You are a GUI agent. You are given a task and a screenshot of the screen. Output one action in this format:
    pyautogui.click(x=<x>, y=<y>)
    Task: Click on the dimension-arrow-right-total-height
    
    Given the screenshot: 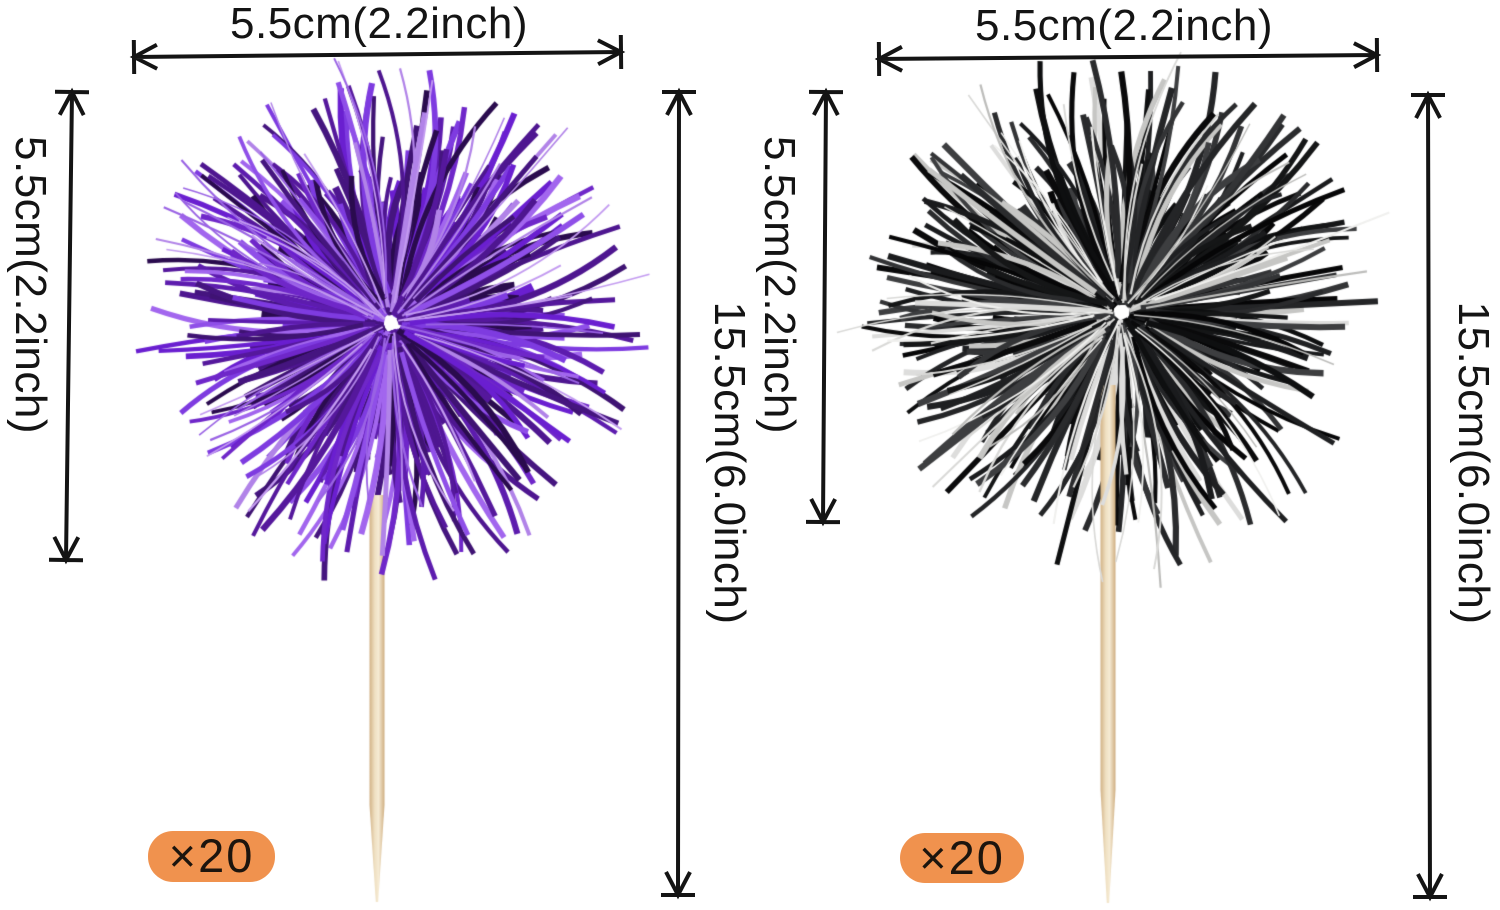 What is the action you would take?
    pyautogui.click(x=1429, y=496)
    